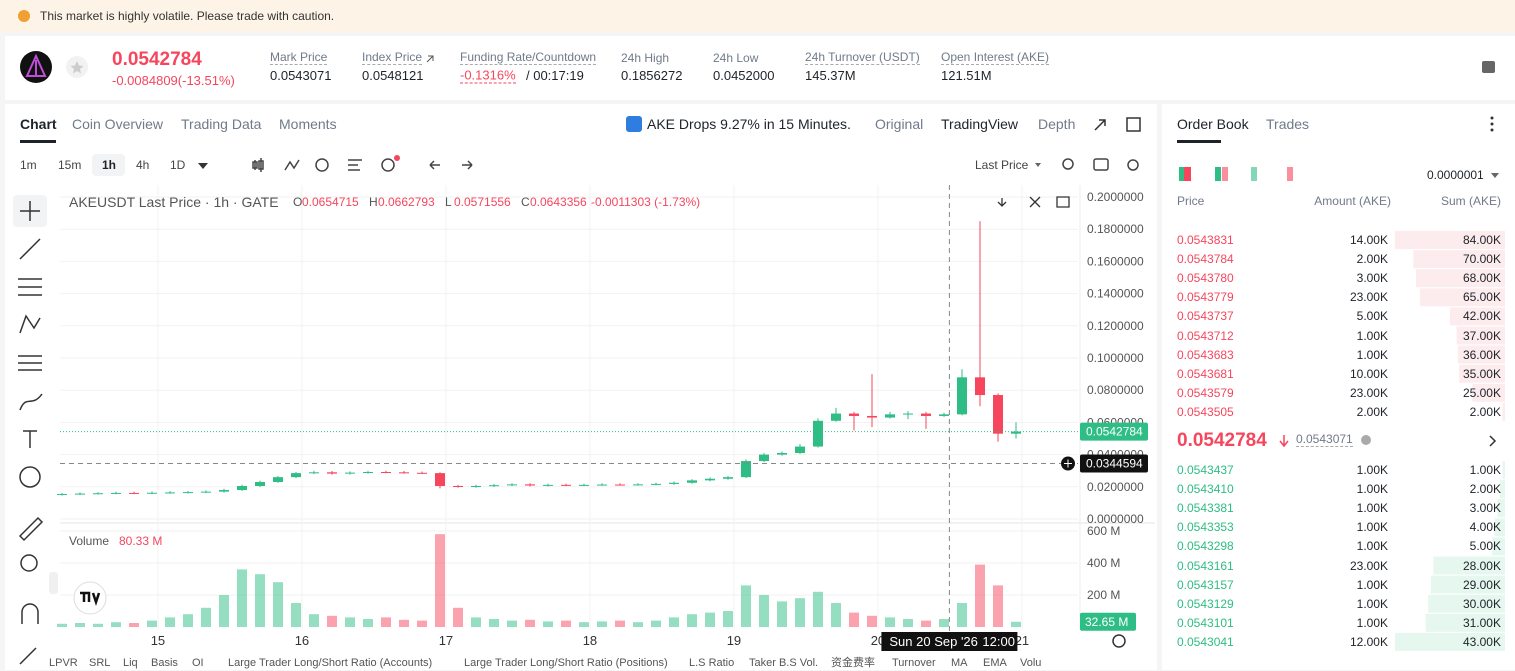  Describe the element at coordinates (1205, 392) in the screenshot. I see `book-price: 0.0543579` at that location.